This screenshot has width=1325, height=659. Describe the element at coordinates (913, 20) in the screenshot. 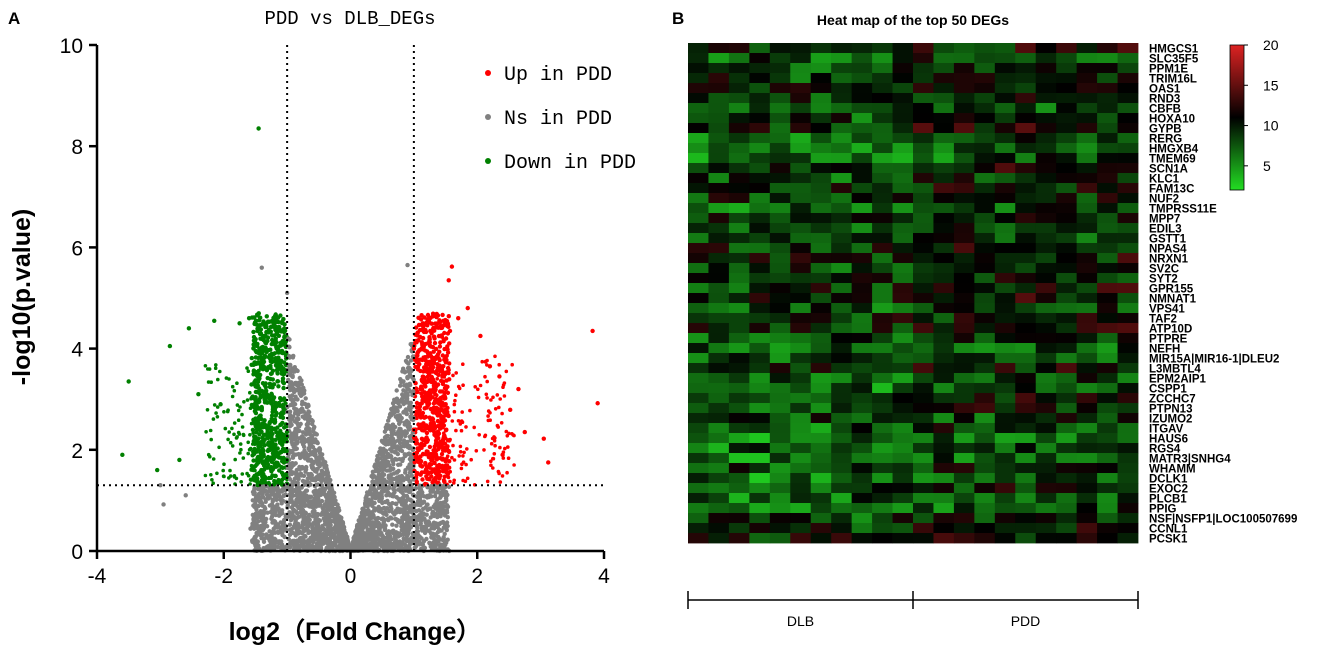

I see `heatmap-title: Heat map of the top 50 DEGs` at that location.